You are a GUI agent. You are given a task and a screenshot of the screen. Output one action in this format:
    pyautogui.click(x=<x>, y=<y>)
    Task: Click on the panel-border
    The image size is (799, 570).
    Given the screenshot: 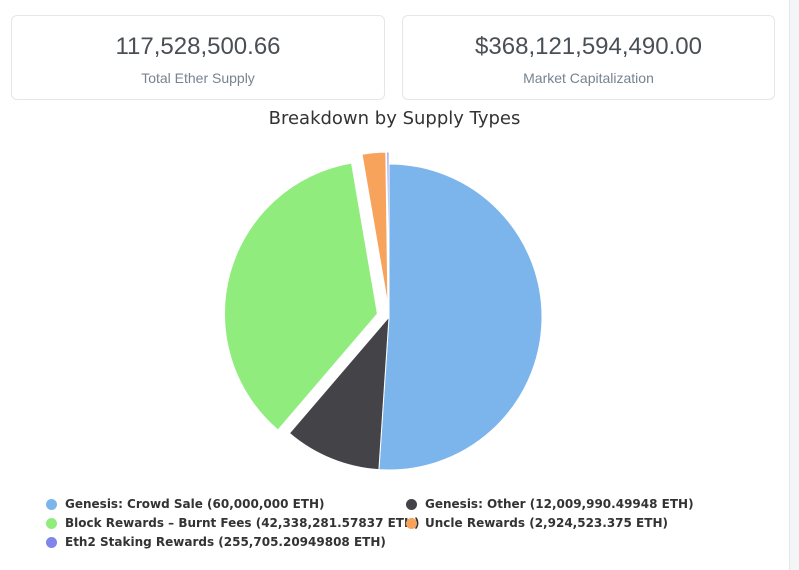 What is the action you would take?
    pyautogui.click(x=789, y=285)
    